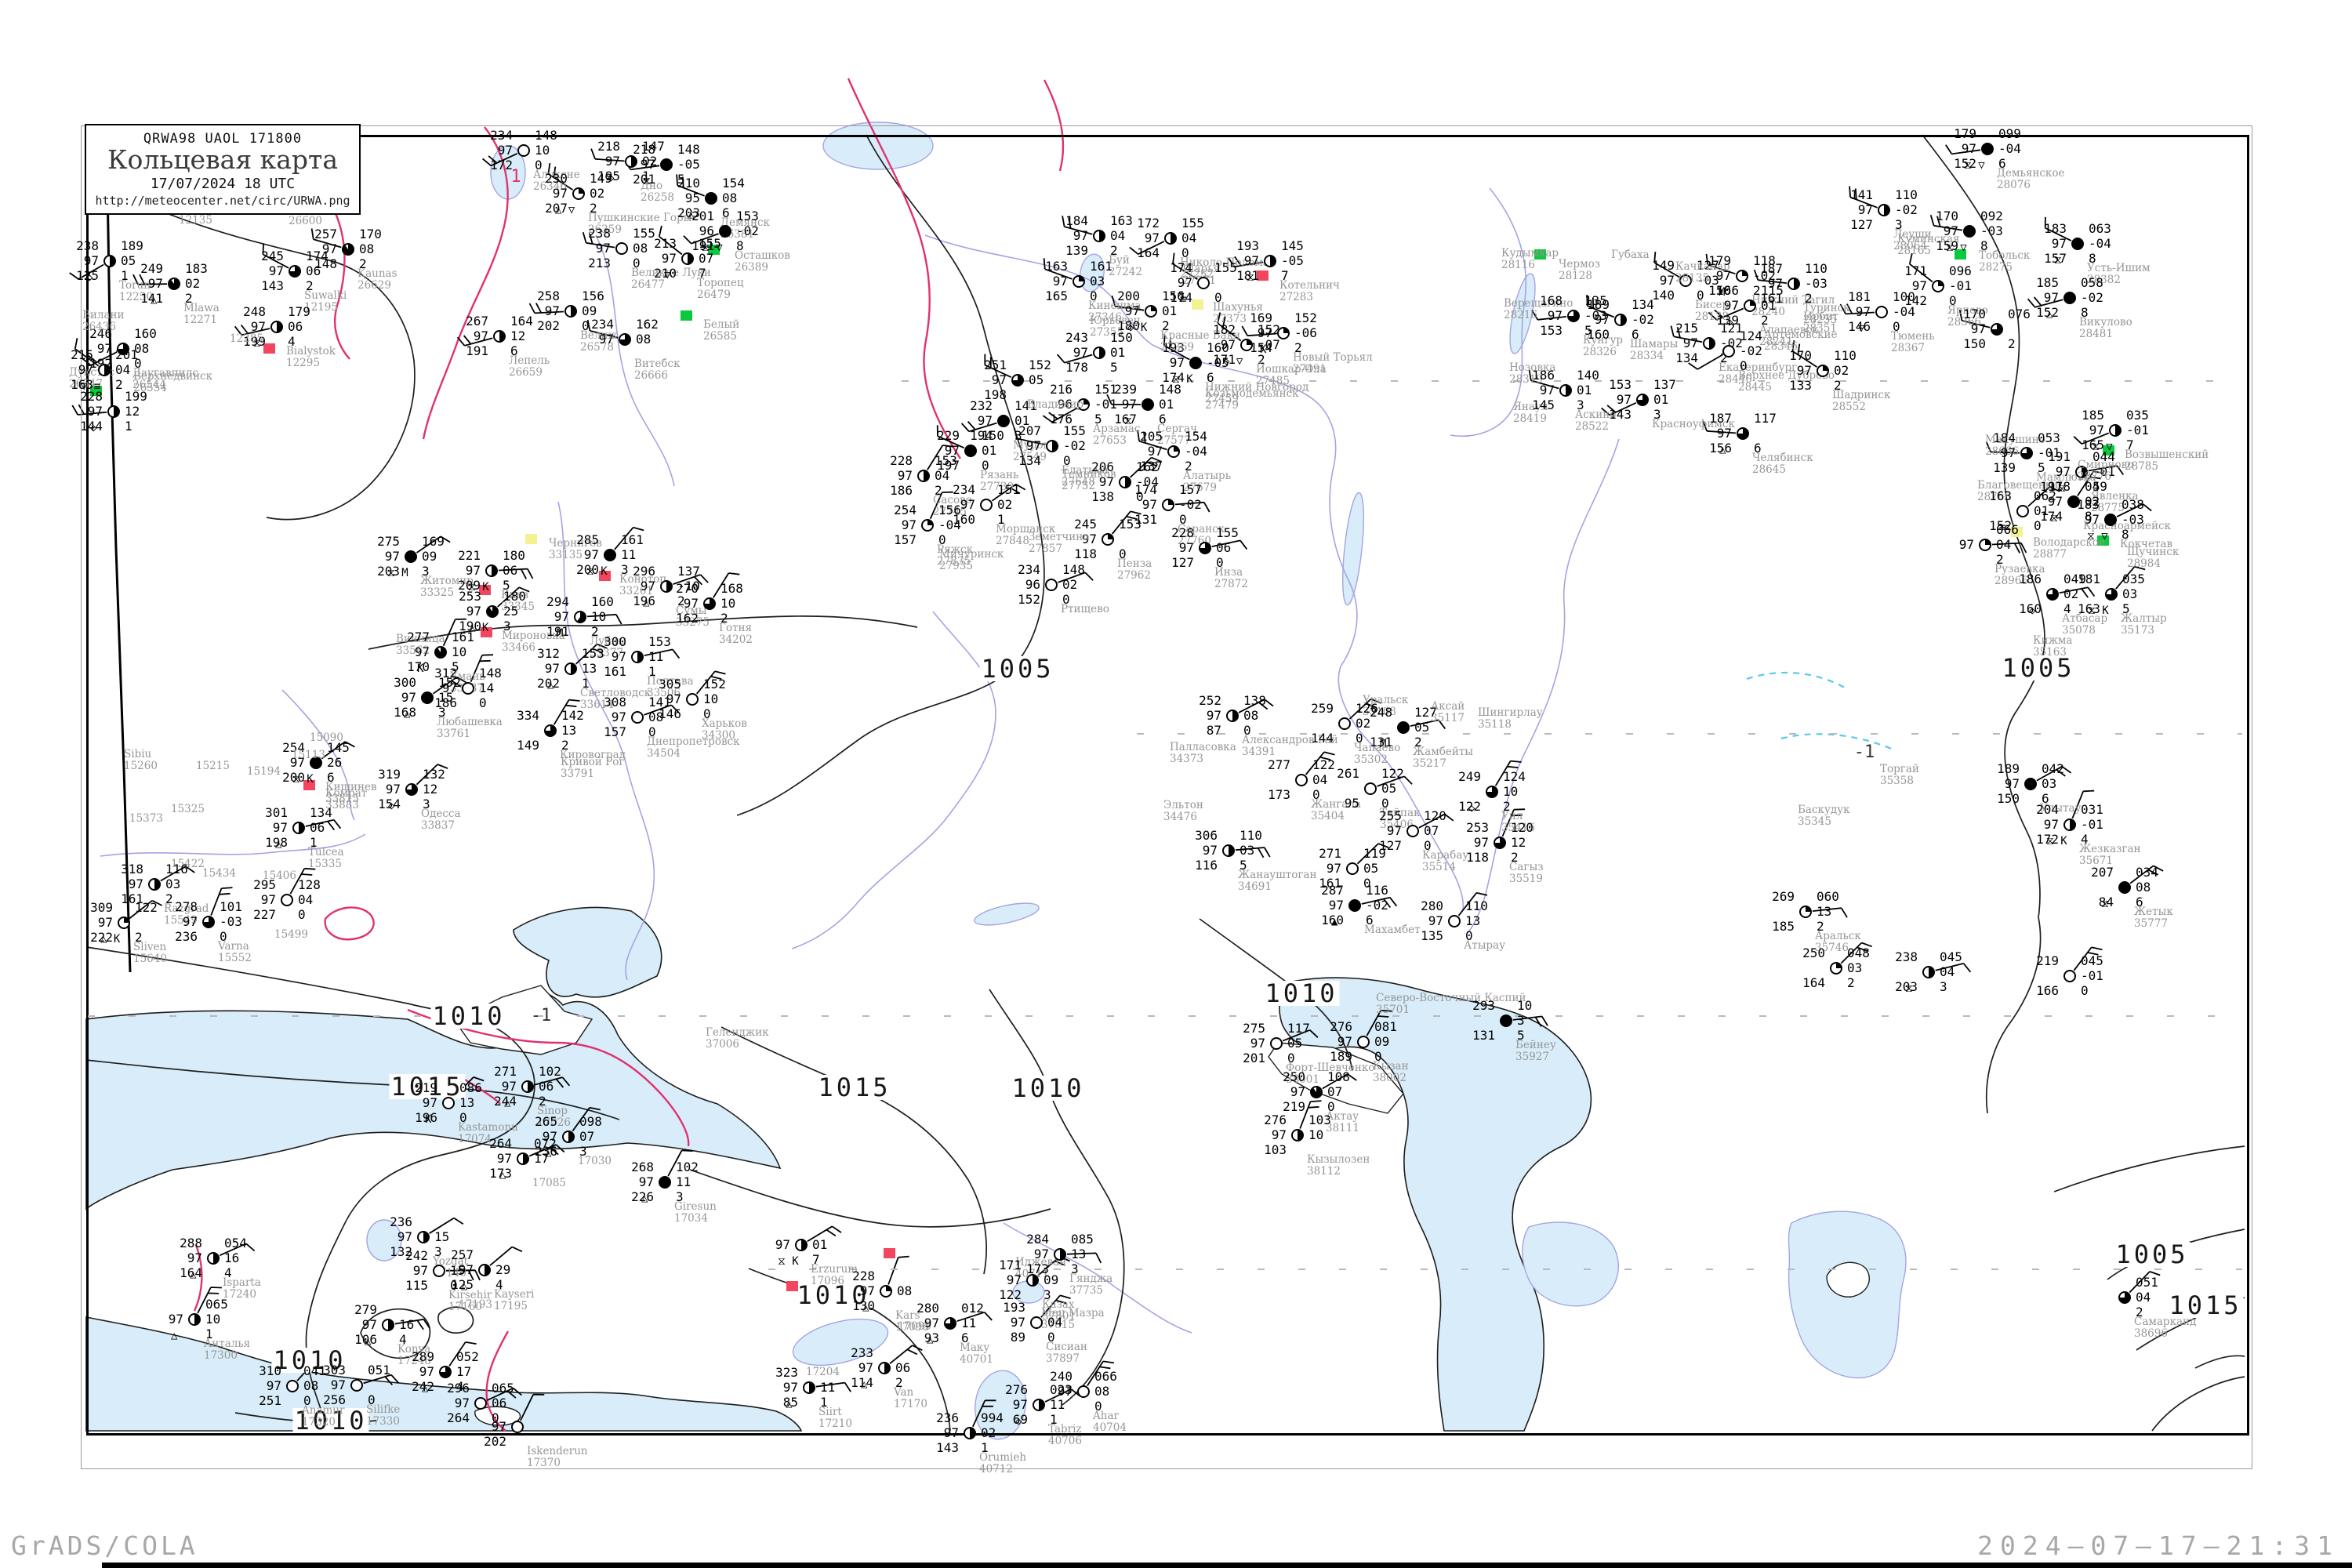 This screenshot has height=1568, width=2352. What do you see at coordinates (1572, 381) in the screenshot?
I see `graticule-row` at bounding box center [1572, 381].